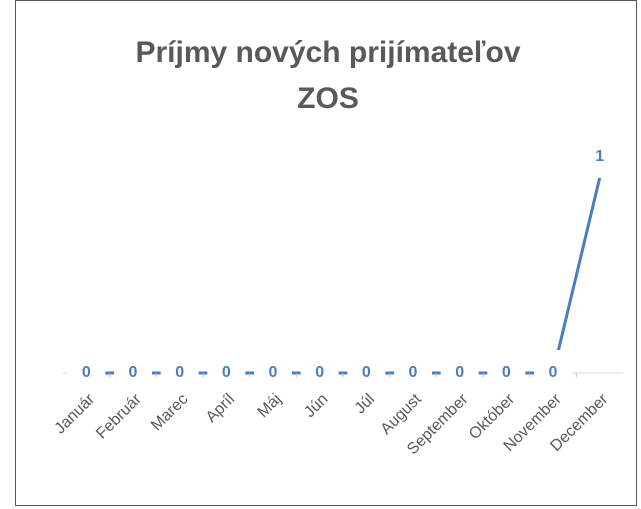 The width and height of the screenshot is (641, 509). Describe the element at coordinates (119, 416) in the screenshot. I see `x-tick-label: Február` at that location.